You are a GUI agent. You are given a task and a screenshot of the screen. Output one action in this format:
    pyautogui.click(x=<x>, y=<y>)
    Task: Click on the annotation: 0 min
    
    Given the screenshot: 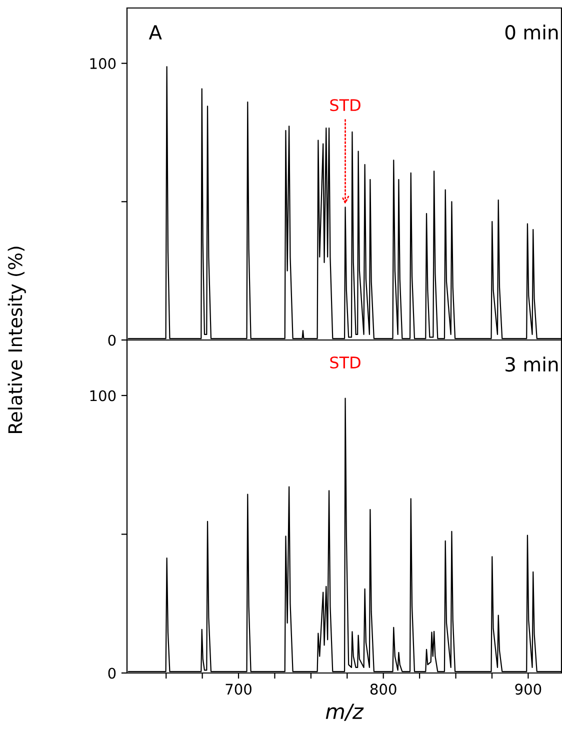 What is the action you would take?
    pyautogui.click(x=531, y=32)
    